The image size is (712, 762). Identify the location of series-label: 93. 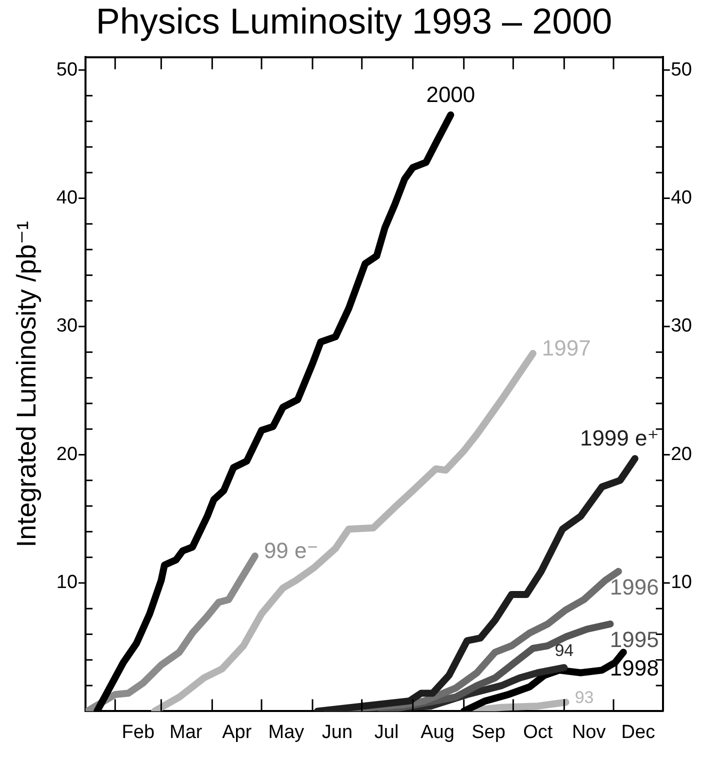
(584, 697).